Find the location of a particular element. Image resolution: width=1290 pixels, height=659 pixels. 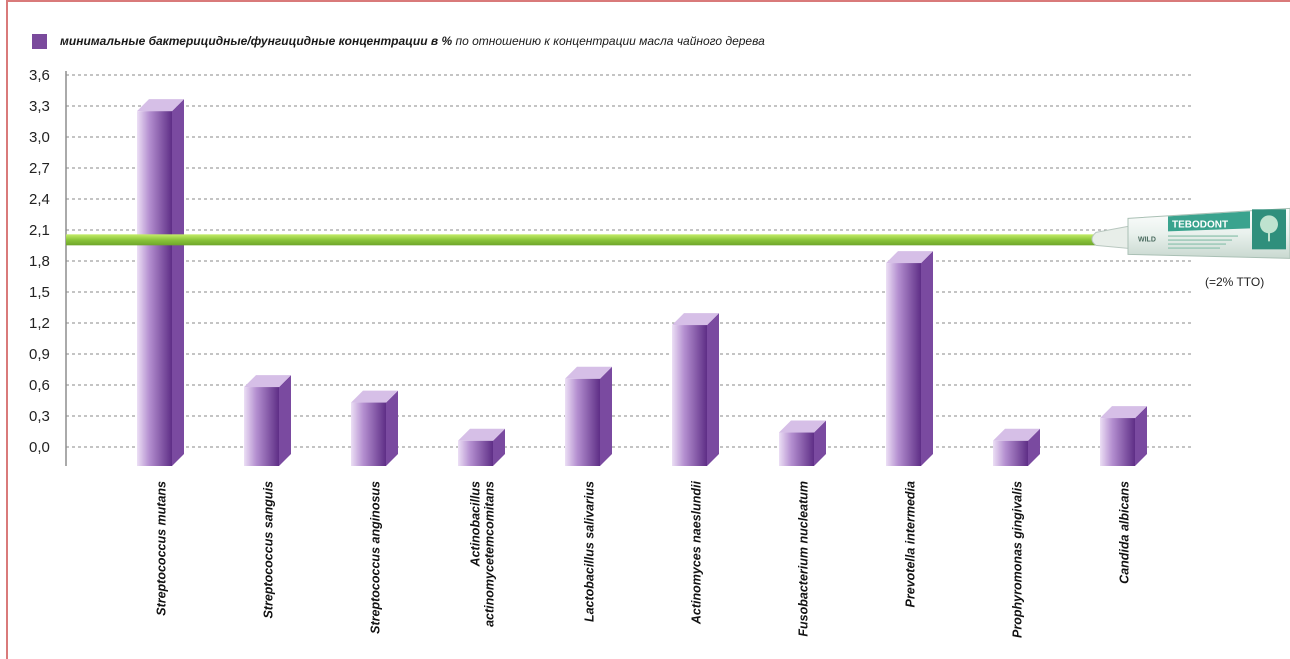

tube-brand-band is located at coordinates (1209, 221).